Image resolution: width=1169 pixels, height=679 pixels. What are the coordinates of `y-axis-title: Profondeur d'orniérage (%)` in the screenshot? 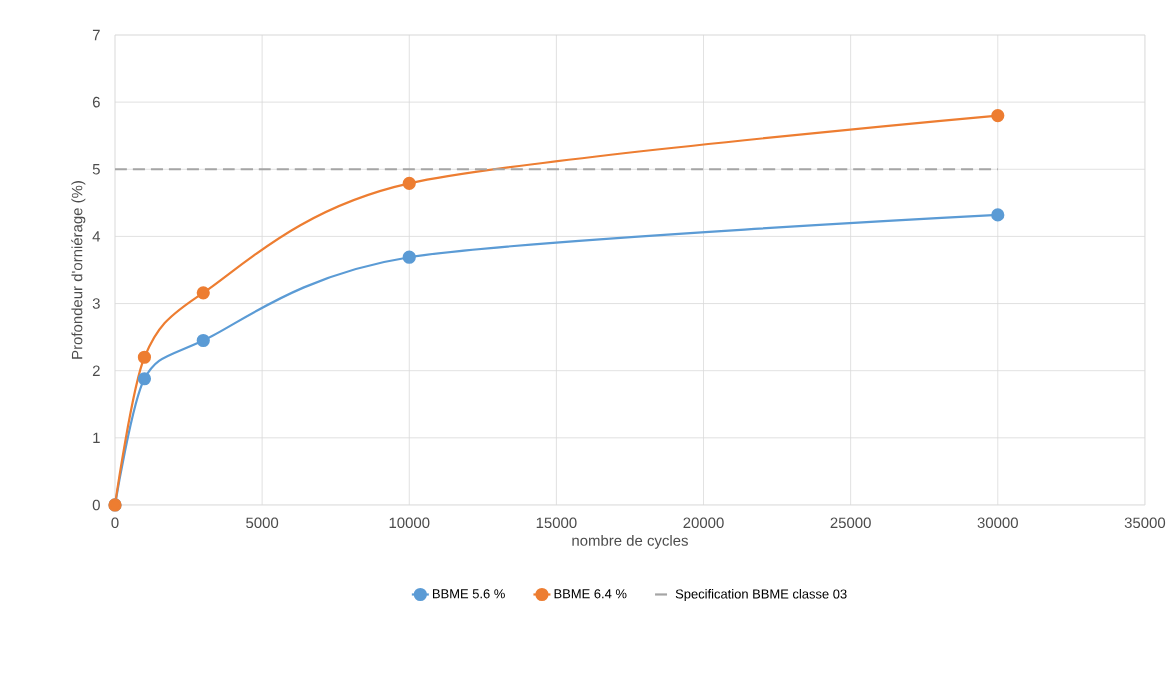 It's located at (78, 270).